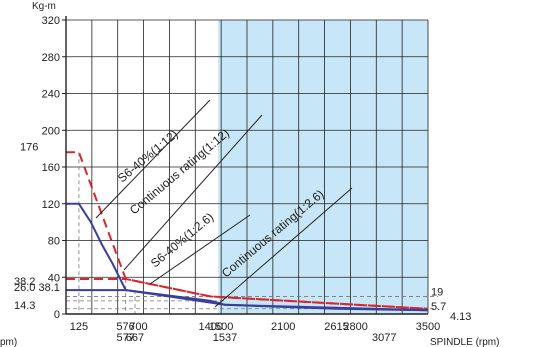 The image size is (544, 347). Describe the element at coordinates (51, 205) in the screenshot. I see `y-tick-label: 120` at that location.